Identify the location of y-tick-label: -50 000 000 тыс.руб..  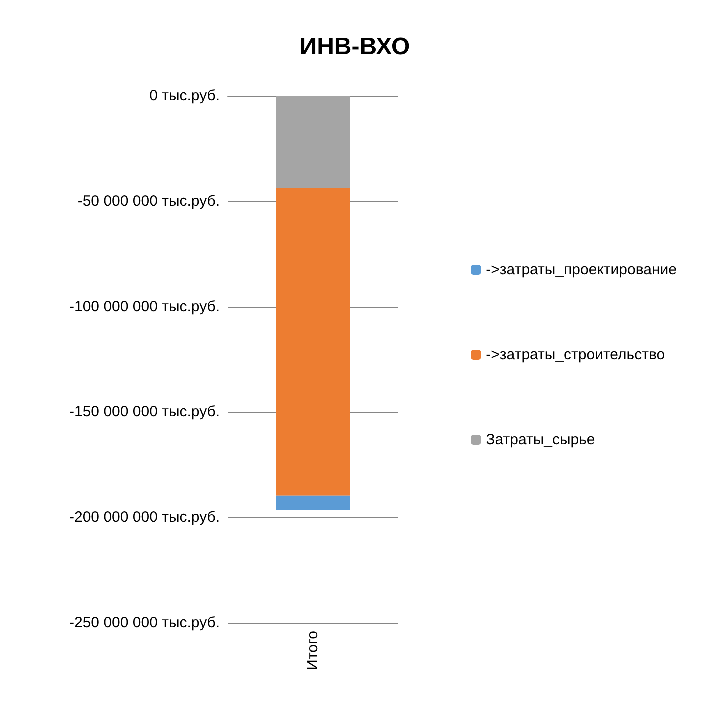
(149, 201).